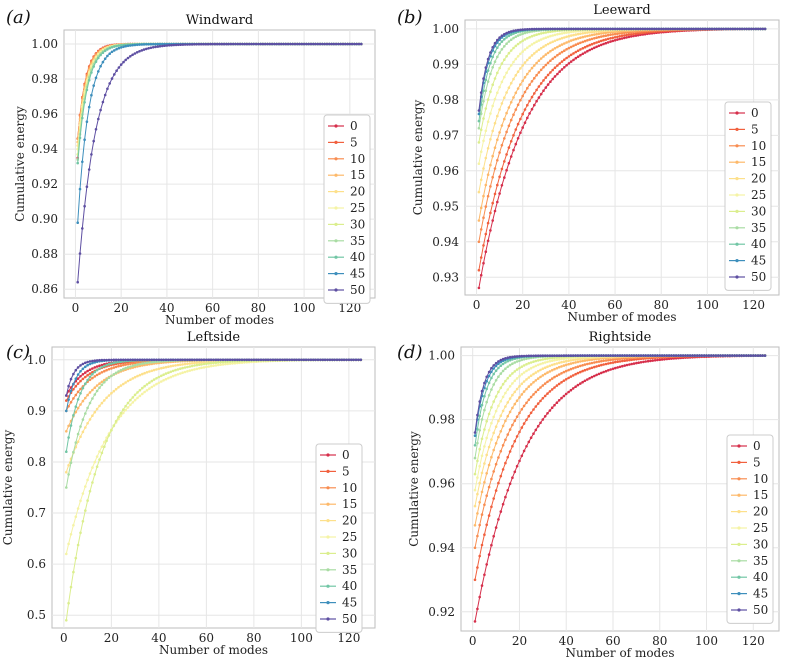  I want to click on panel-label: (b), so click(410, 17).